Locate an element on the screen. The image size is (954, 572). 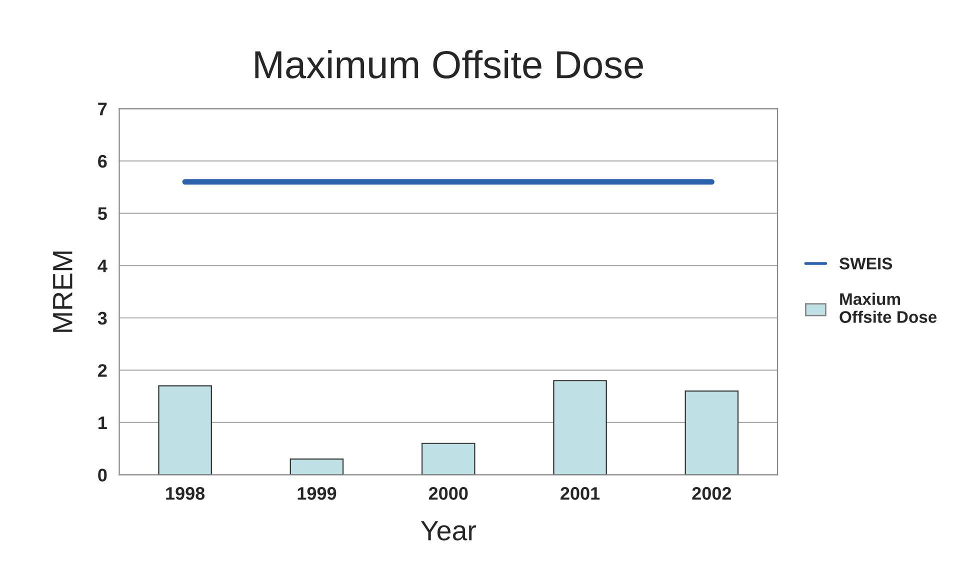
y-tick-label: 3 is located at coordinates (102, 318).